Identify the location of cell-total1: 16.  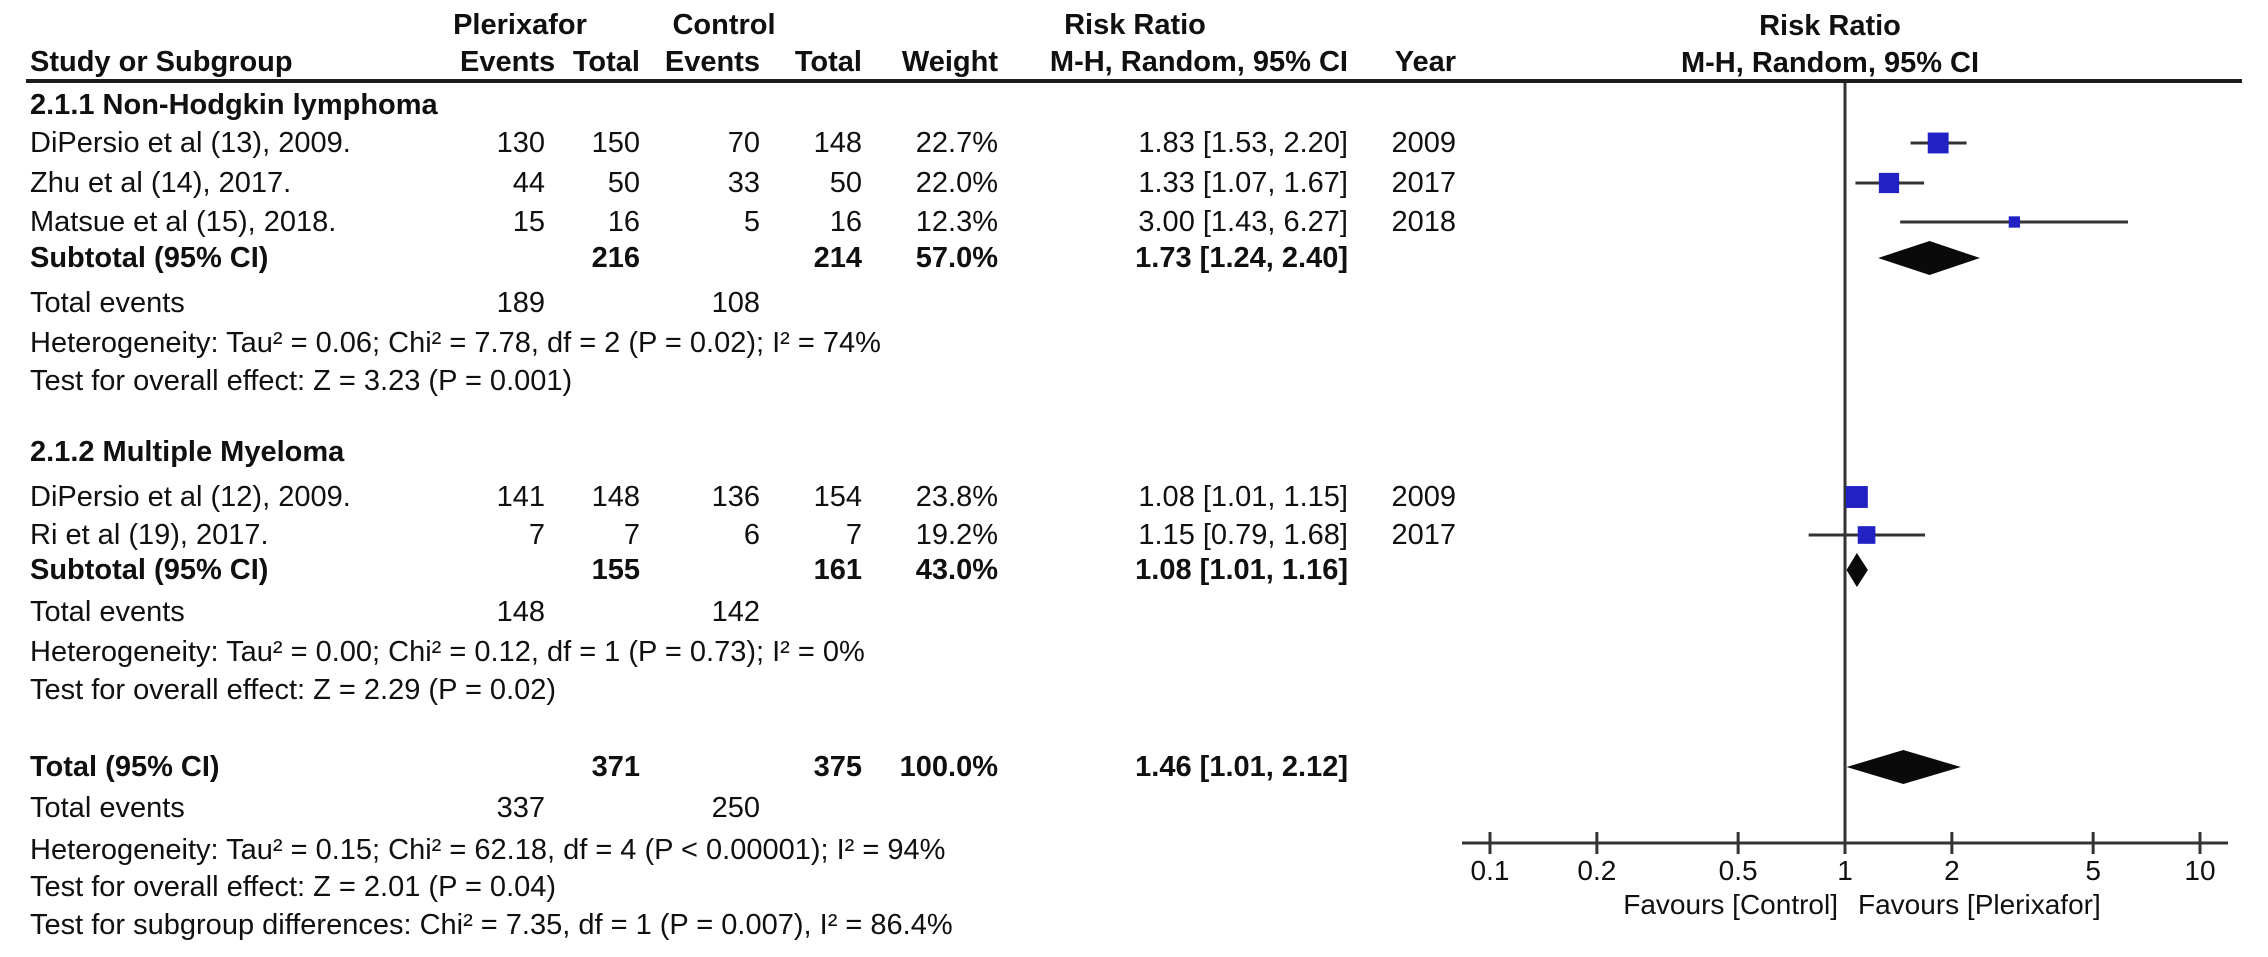
(623, 222).